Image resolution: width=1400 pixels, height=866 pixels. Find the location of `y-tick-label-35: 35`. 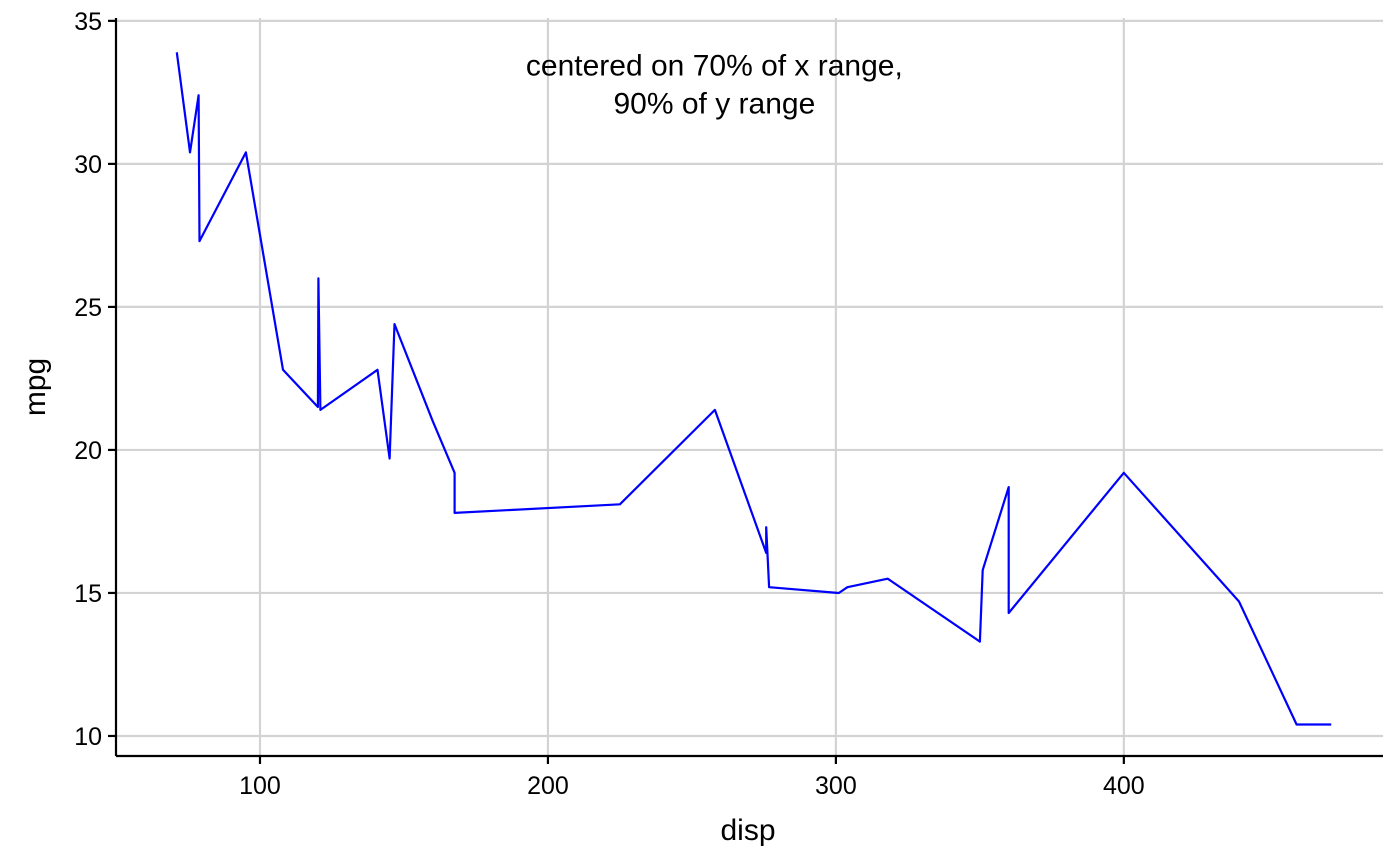

y-tick-label-35: 35 is located at coordinates (88, 22).